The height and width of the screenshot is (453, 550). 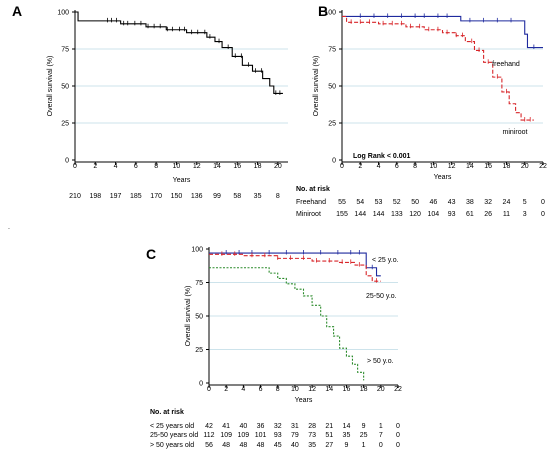 What do you see at coordinates (342, 202) in the screenshot?
I see `risk-count: 55` at bounding box center [342, 202].